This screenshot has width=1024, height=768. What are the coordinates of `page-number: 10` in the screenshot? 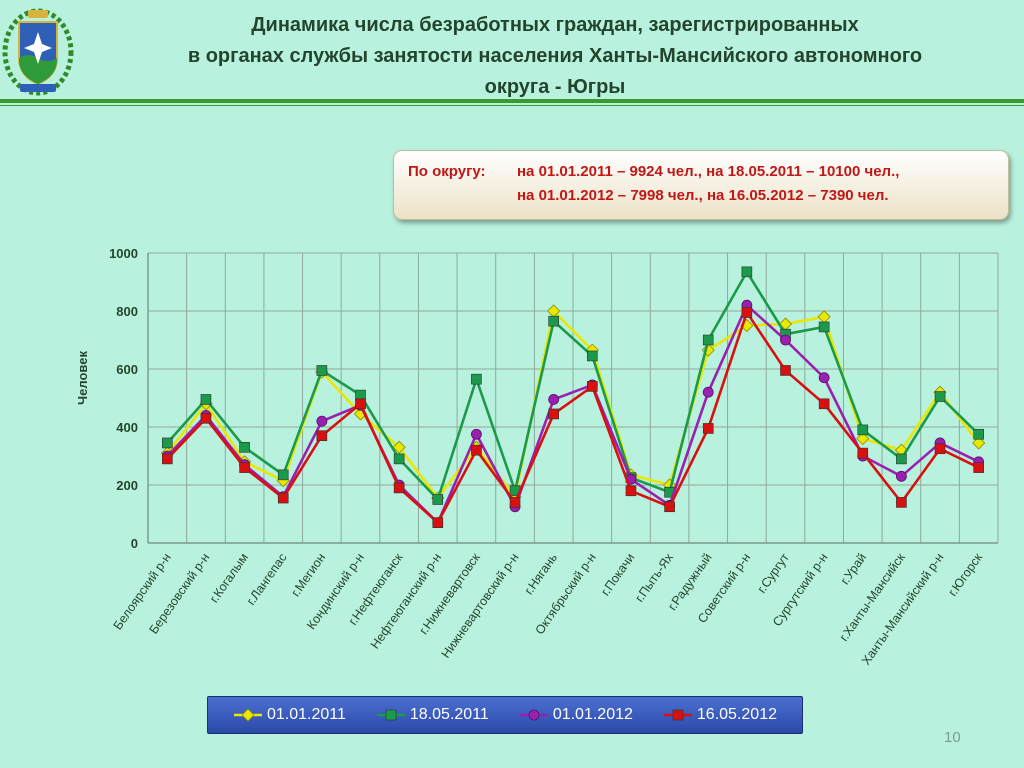 It's located at (952, 737).